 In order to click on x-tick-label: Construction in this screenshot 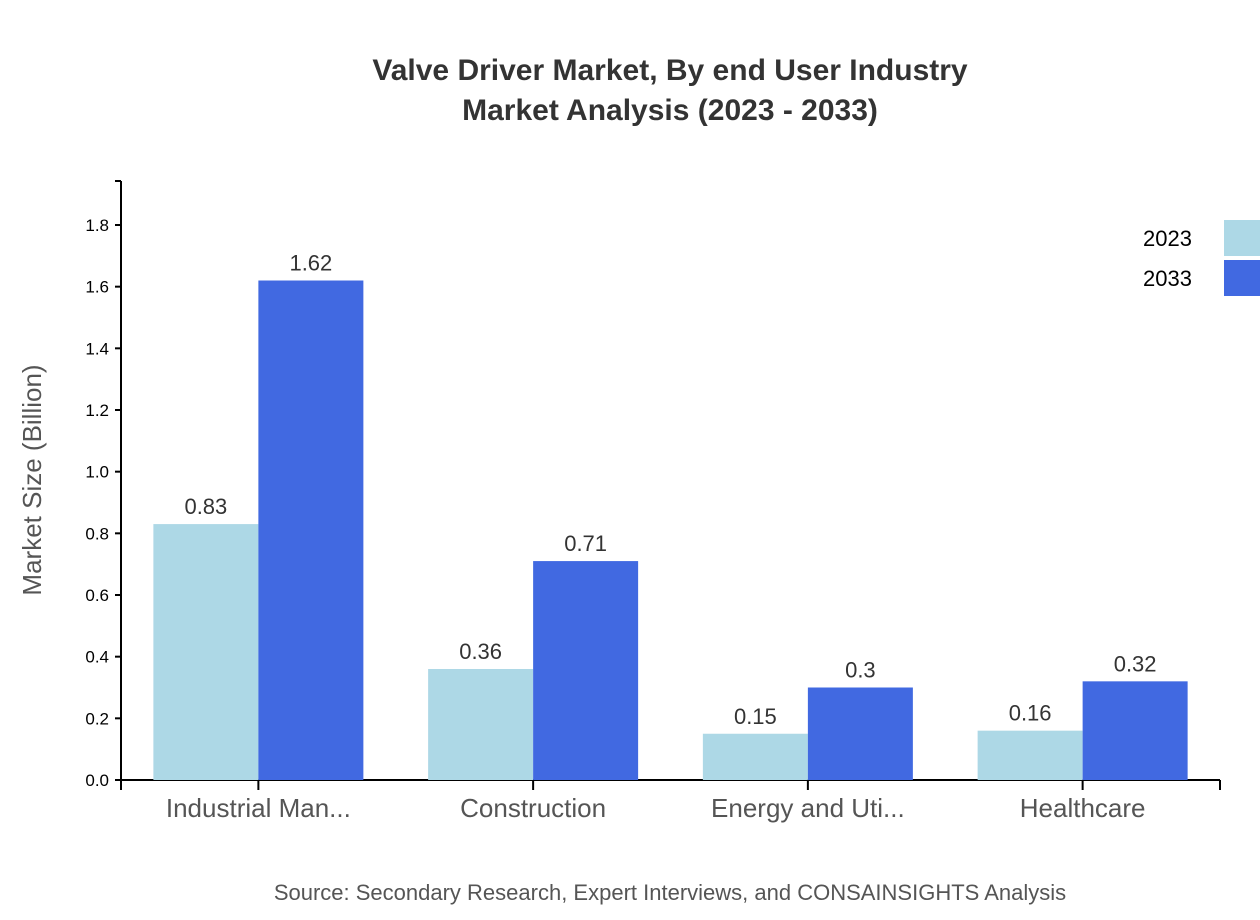, I will do `click(533, 808)`.